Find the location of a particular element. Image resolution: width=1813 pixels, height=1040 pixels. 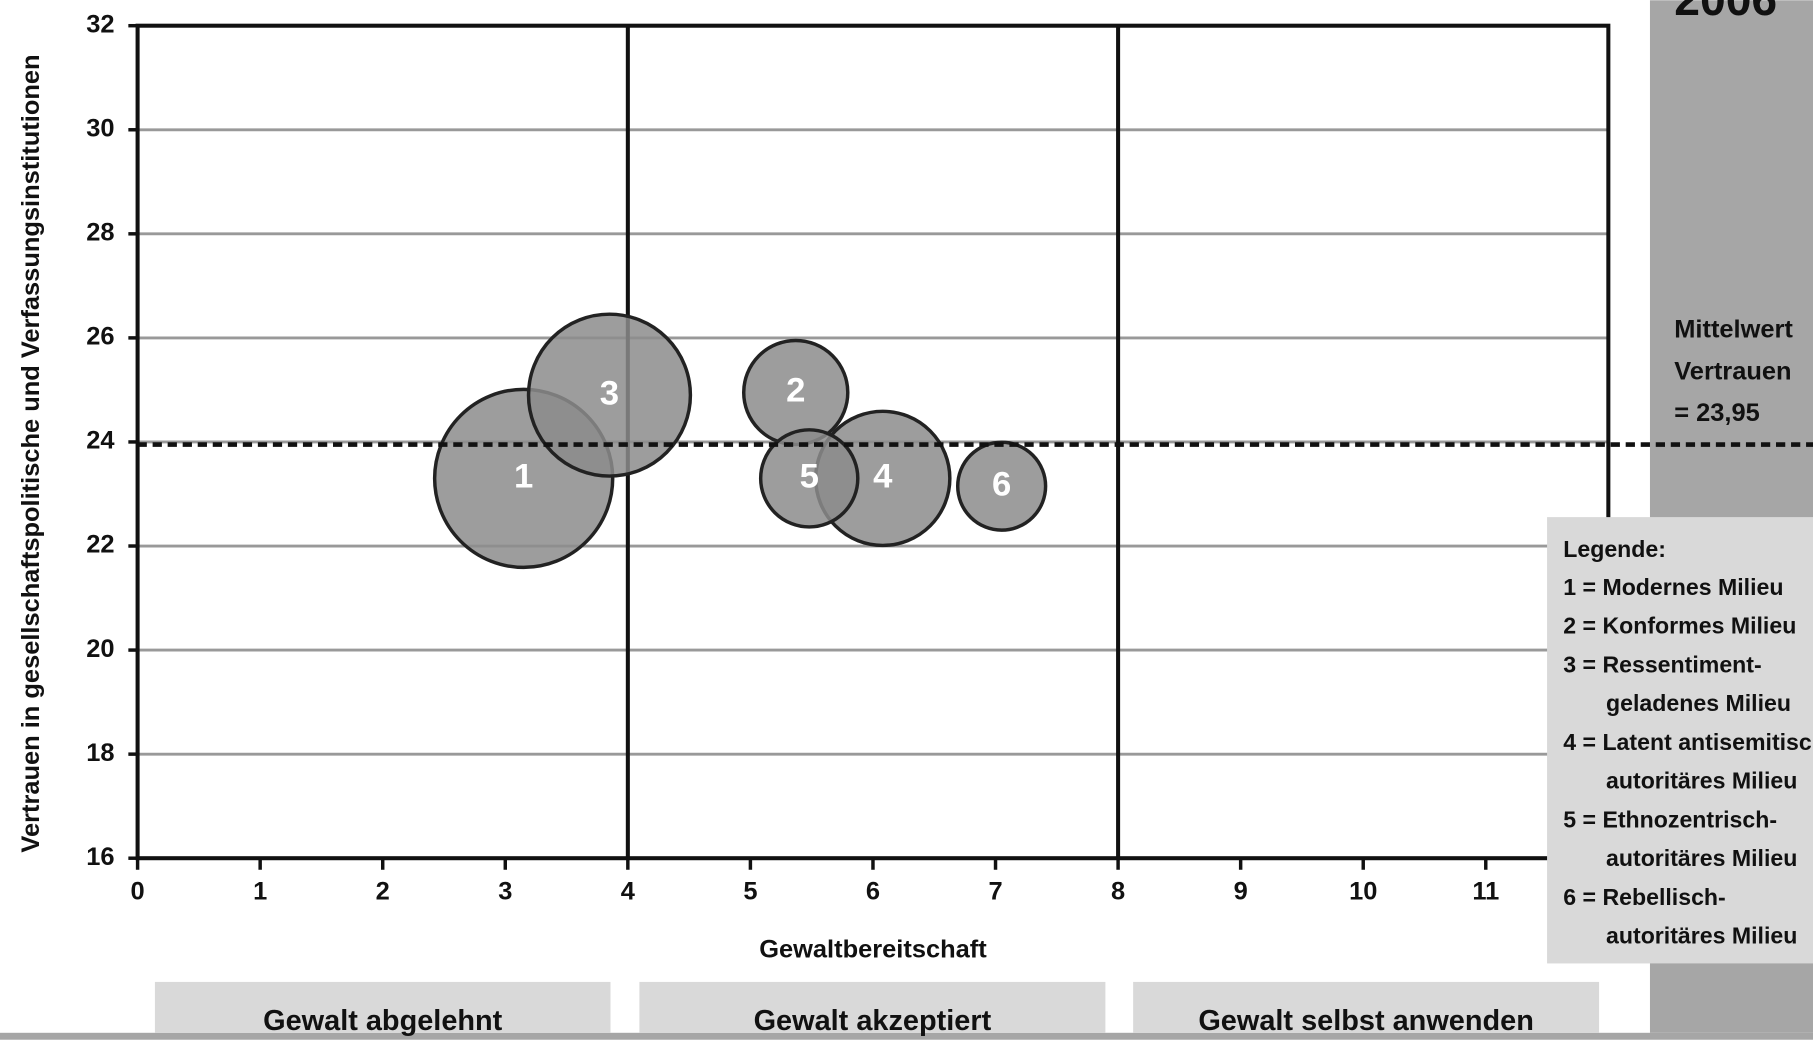

legend-entry: 2 = Konformes Milieu is located at coordinates (1679, 626).